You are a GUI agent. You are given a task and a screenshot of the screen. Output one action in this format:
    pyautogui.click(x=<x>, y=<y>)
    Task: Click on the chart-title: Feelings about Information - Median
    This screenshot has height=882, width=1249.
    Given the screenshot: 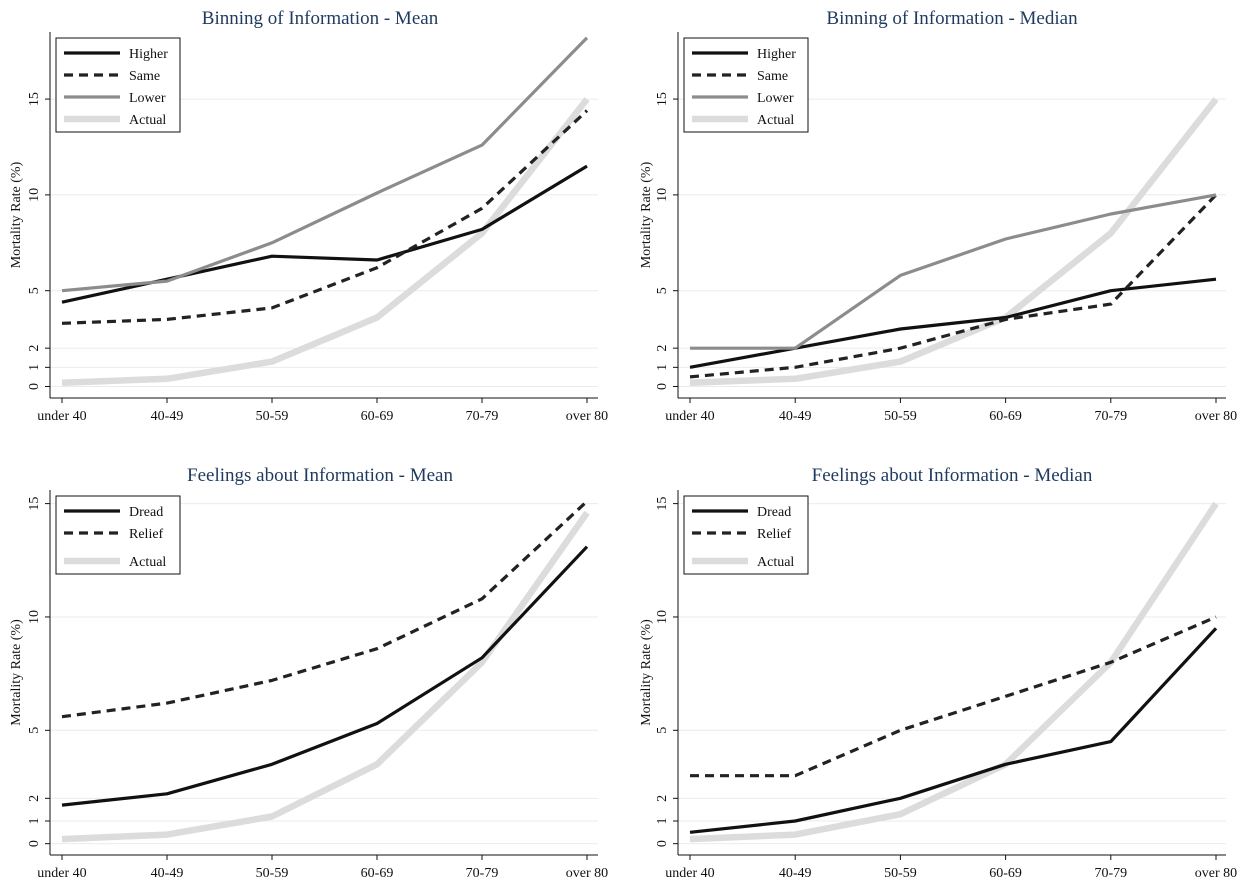 What is the action you would take?
    pyautogui.click(x=952, y=475)
    